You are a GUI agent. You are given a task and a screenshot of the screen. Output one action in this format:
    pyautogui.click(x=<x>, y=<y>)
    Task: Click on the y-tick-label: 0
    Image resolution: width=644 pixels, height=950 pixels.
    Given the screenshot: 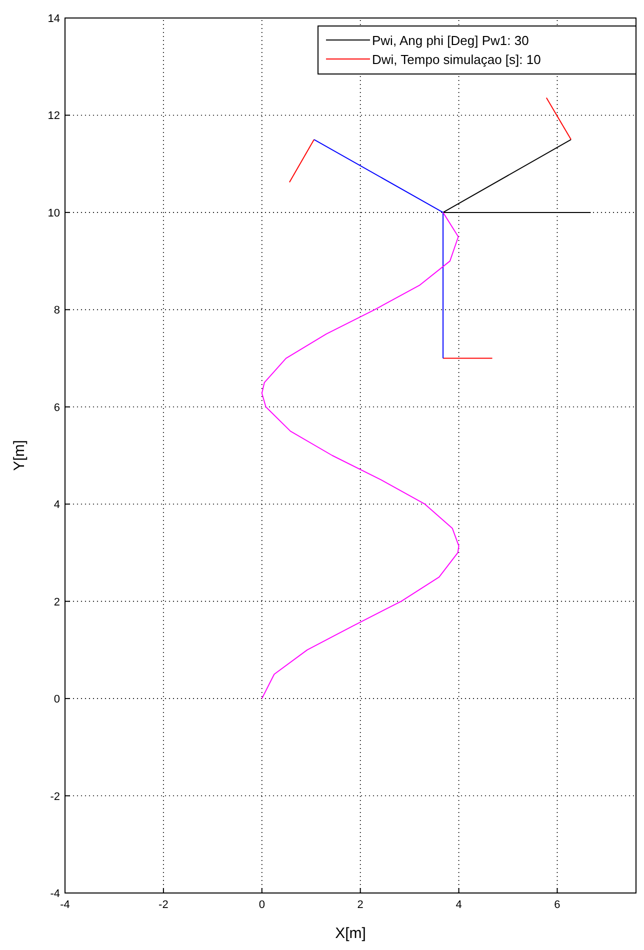 What is the action you would take?
    pyautogui.click(x=57, y=700)
    